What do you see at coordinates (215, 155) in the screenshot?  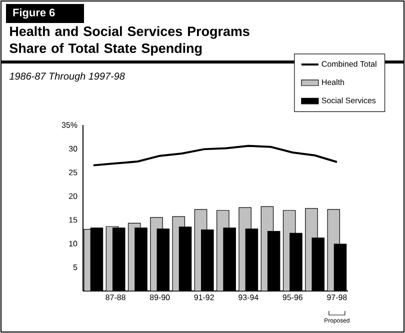 I see `line-series` at bounding box center [215, 155].